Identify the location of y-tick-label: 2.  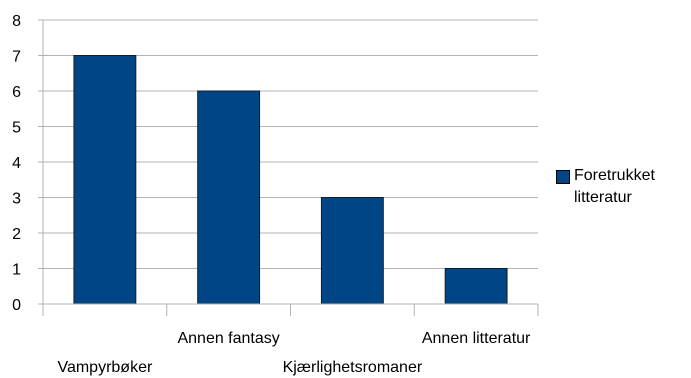
(16, 234).